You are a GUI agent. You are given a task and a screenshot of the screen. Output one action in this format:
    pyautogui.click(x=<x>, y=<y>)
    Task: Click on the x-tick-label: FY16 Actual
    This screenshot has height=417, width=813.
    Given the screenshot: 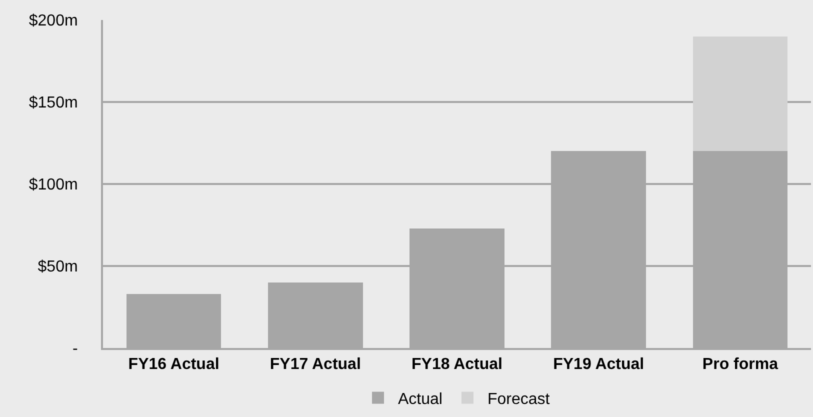 What is the action you would take?
    pyautogui.click(x=174, y=365)
    